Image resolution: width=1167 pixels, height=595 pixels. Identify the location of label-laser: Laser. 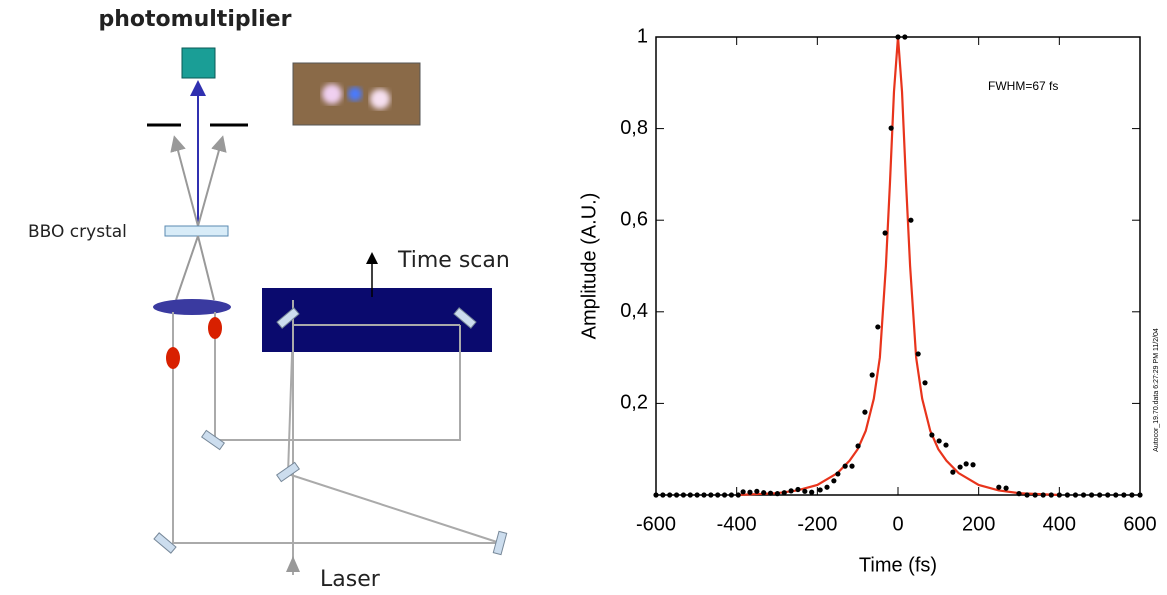
(350, 579).